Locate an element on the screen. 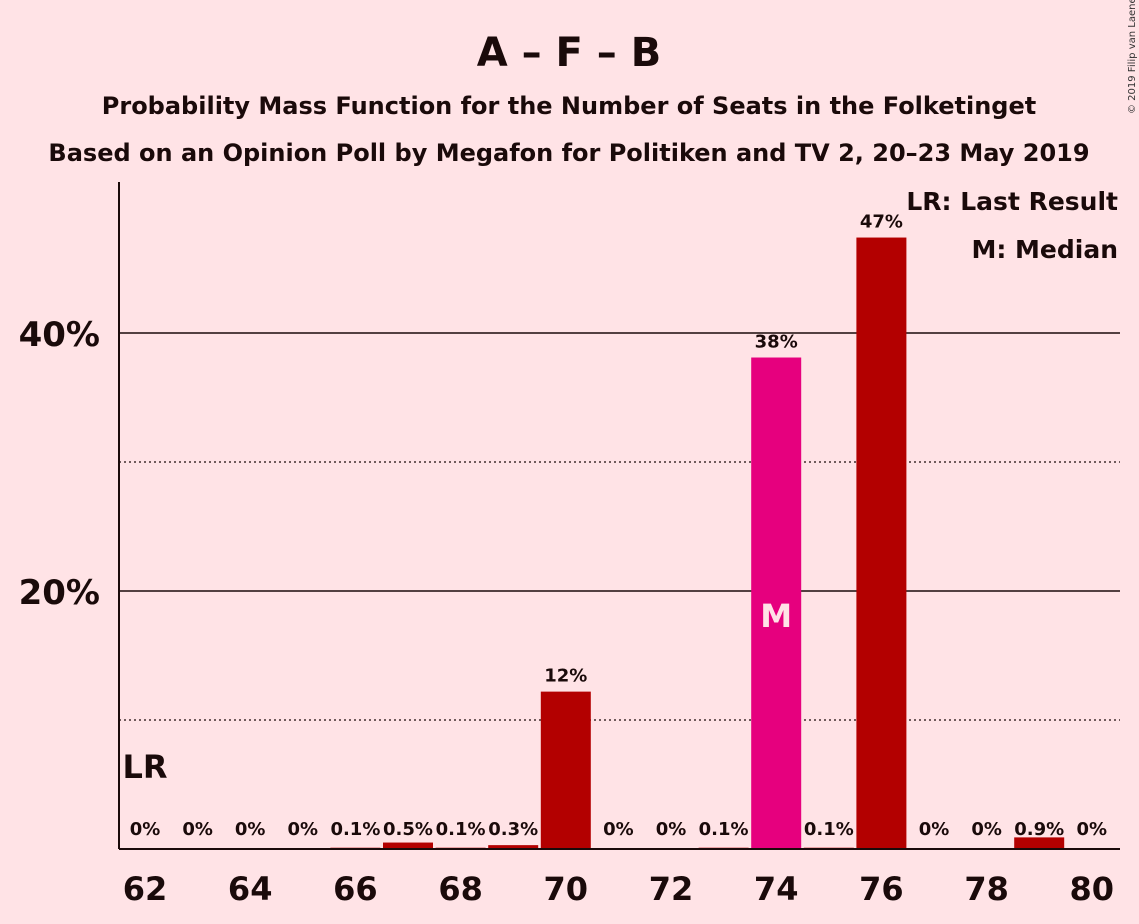 The image size is (1139, 924). chart-title: A – F – B is located at coordinates (569, 53).